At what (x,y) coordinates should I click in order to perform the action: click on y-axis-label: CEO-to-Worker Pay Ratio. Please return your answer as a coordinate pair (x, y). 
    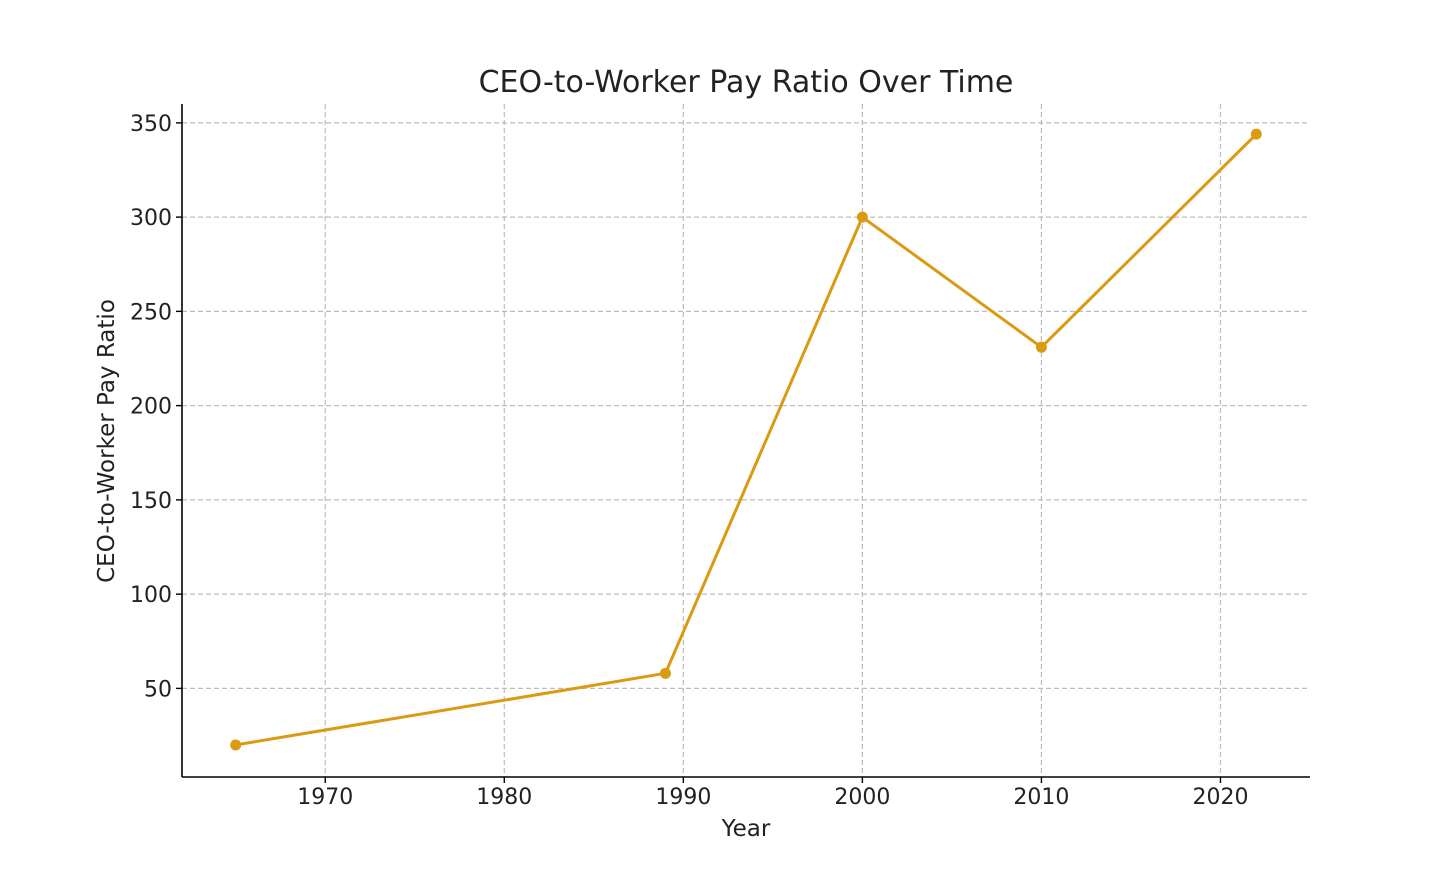
    Looking at the image, I should click on (107, 441).